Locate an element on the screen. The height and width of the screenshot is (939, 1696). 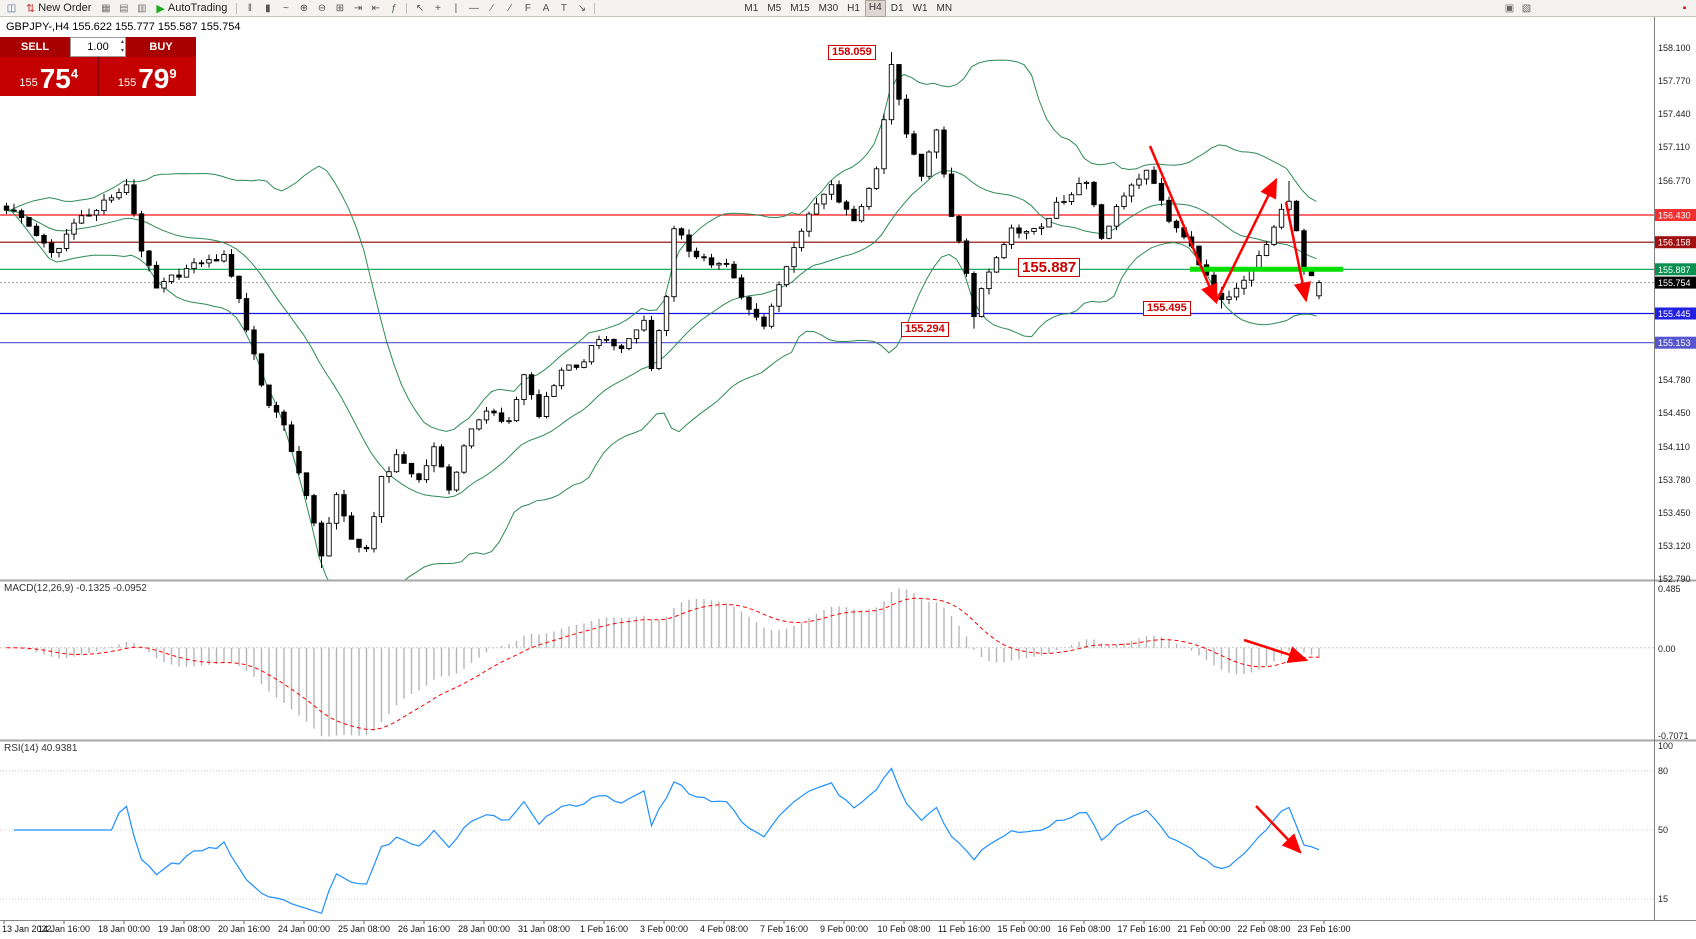
svg-text: 7 Feb 16:00 is located at coordinates (784, 929).